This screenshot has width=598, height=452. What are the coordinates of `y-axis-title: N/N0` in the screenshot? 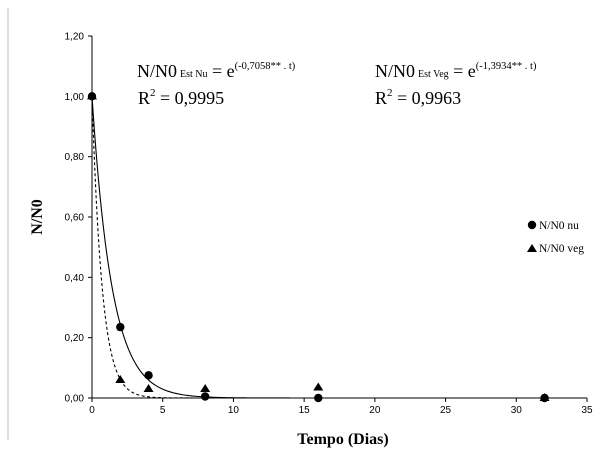 It's located at (37, 217).